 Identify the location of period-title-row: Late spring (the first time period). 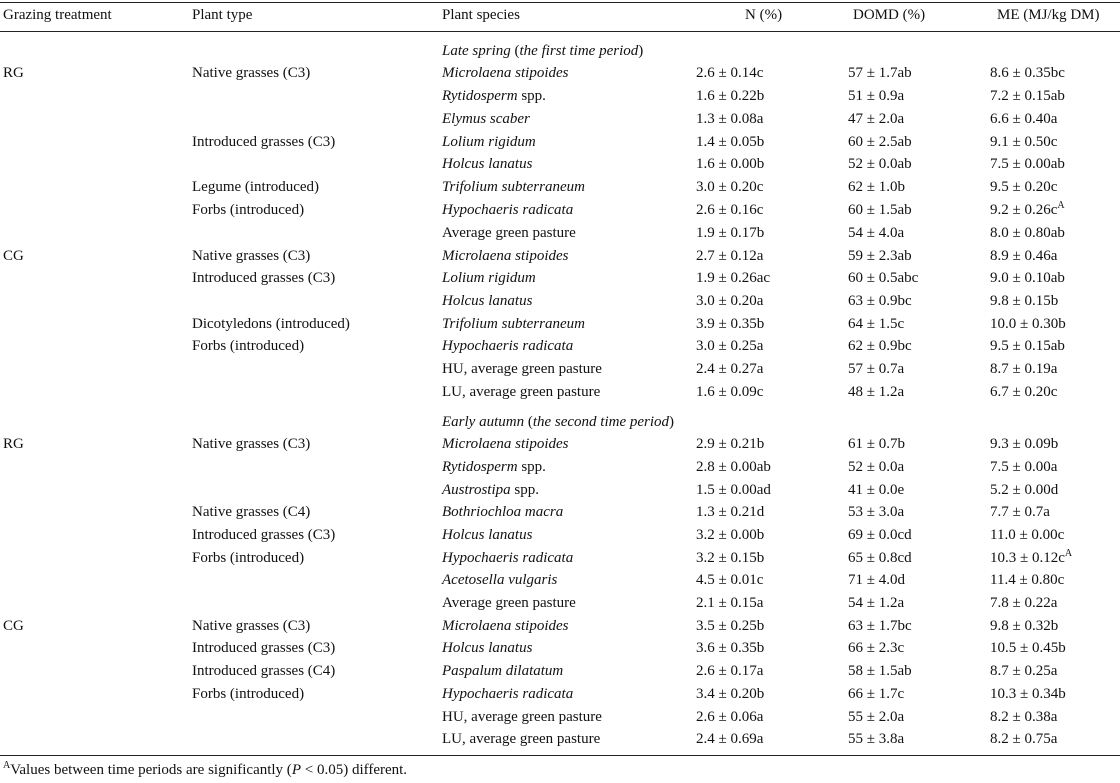
(560, 51).